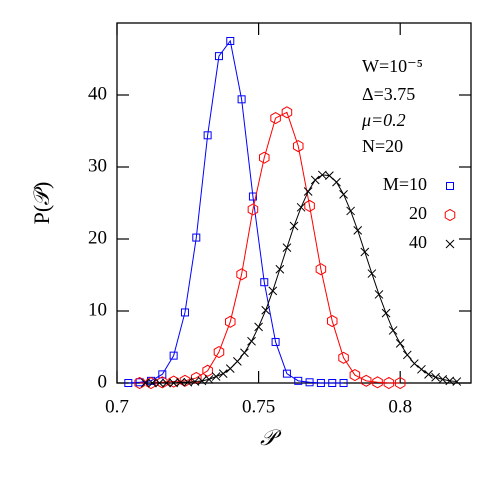 The image size is (498, 498). What do you see at coordinates (388, 94) in the screenshot?
I see `annotation: Δ=3.75` at bounding box center [388, 94].